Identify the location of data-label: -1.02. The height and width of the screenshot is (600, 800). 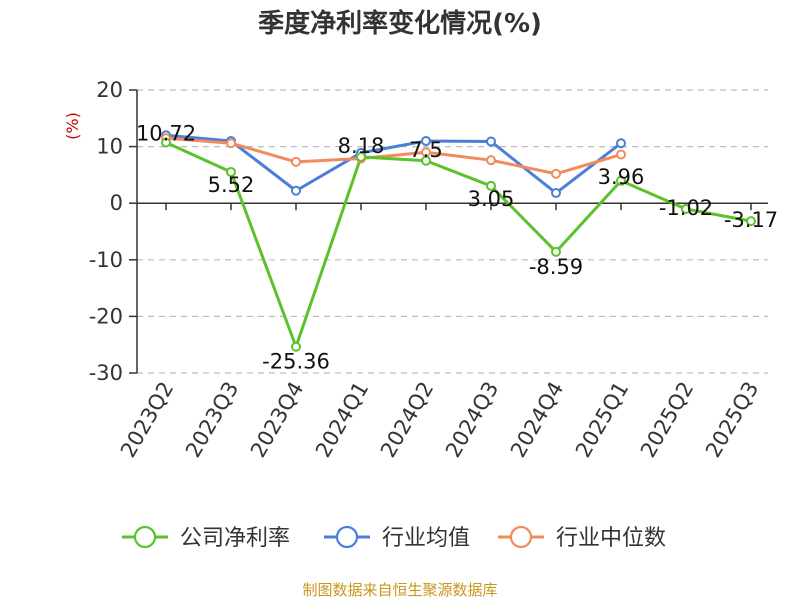
(686, 208).